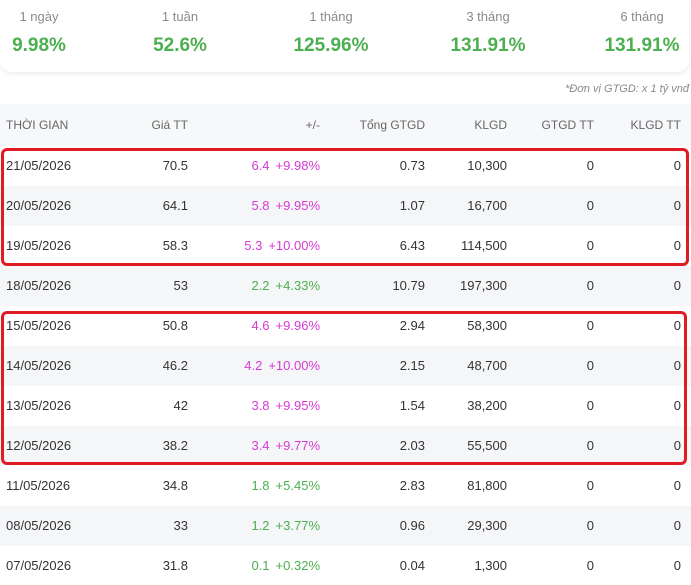  I want to click on cell-change: 5.3 +10.00%, so click(282, 246).